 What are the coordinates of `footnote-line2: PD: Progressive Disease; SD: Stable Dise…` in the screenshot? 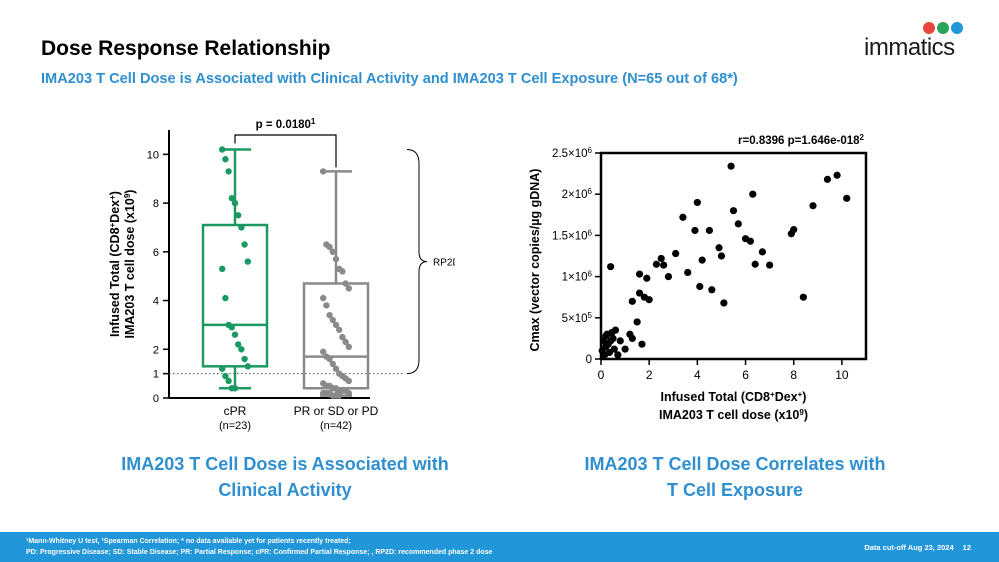 It's located at (259, 552).